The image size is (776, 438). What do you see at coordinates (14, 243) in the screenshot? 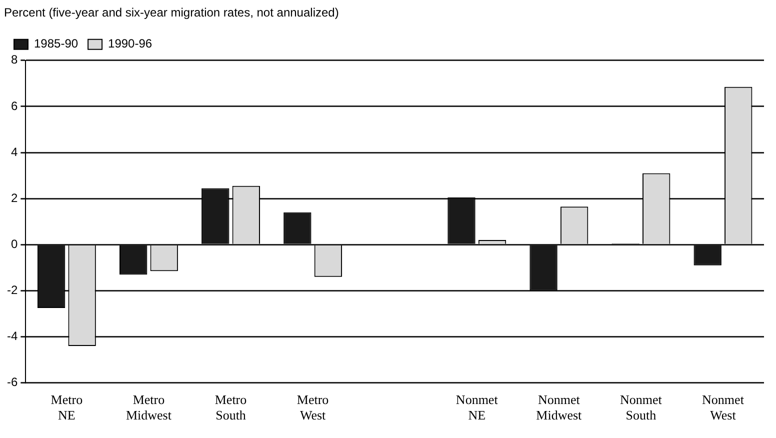
I see `y-tick-label: 0` at bounding box center [14, 243].